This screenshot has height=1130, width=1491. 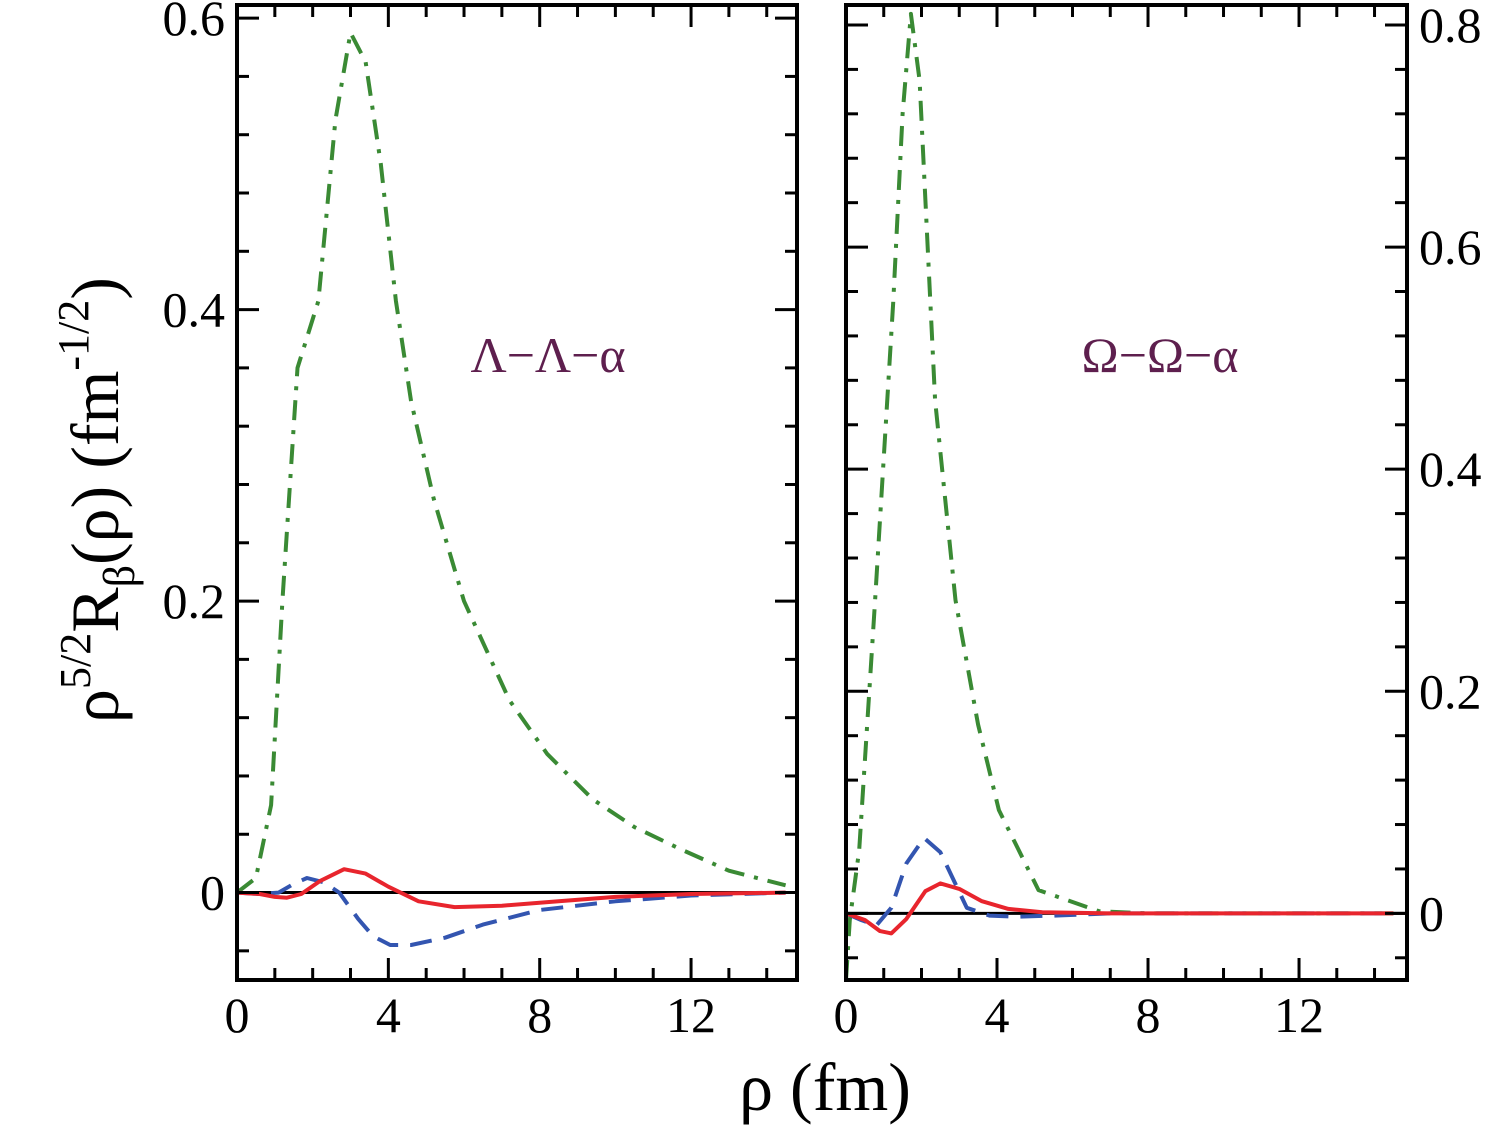 I want to click on y-axis-label: ρ5/2Rβ(ρ) (fm-1/2), so click(x=96, y=500).